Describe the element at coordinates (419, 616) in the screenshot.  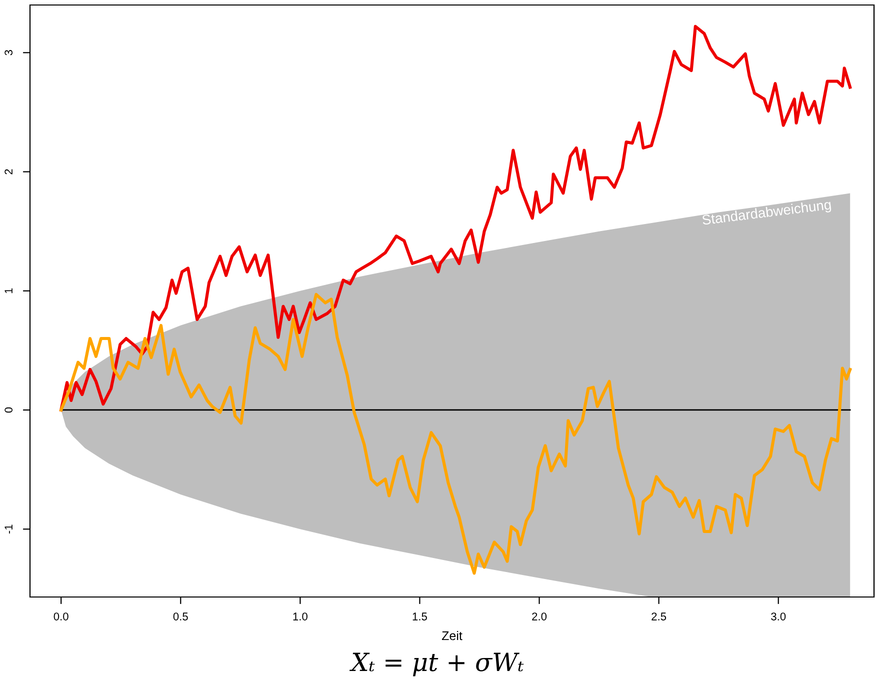
I see `x-tick-label: 1.5` at that location.